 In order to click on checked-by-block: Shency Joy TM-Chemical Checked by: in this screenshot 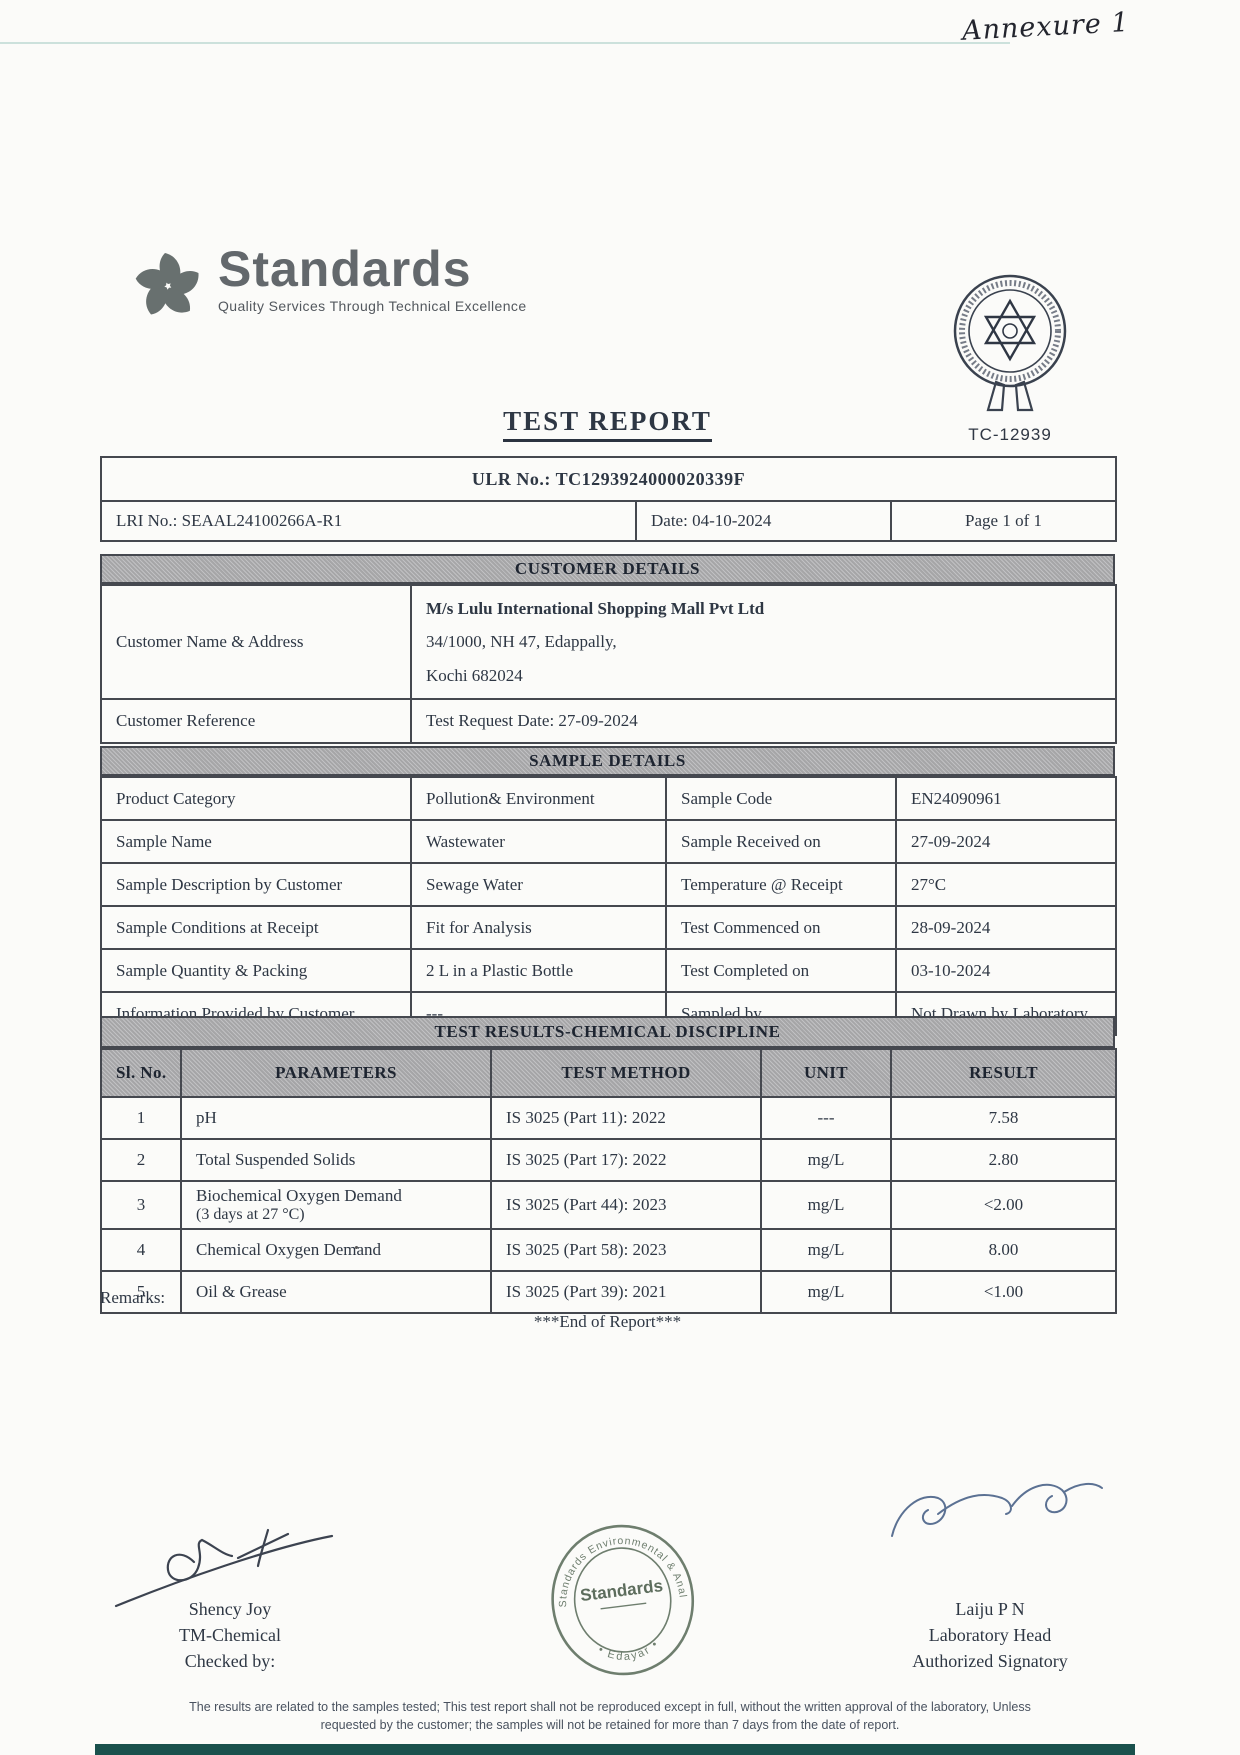, I will do `click(230, 1635)`.